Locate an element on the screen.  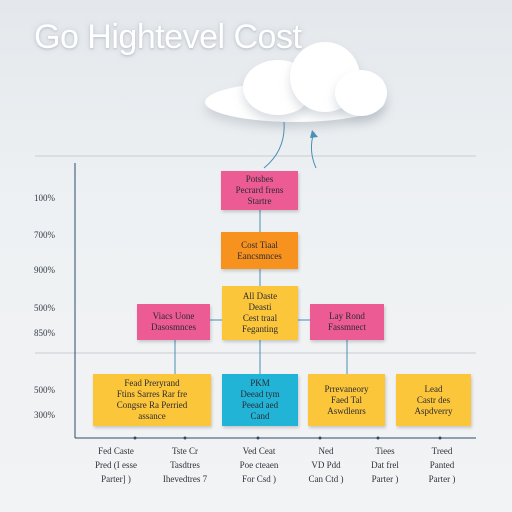
bottom-label: Fed Caste Pred (I esse Parter] ) is located at coordinates (116, 465).